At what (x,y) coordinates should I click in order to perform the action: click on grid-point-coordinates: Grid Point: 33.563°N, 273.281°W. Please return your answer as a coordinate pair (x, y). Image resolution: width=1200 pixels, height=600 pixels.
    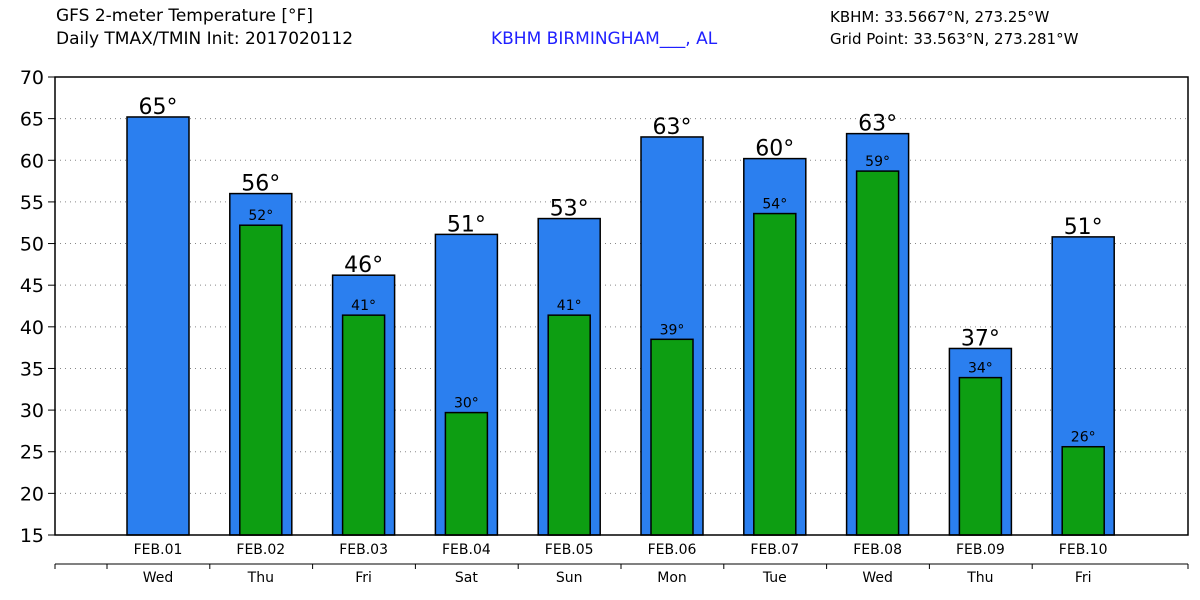
    Looking at the image, I should click on (954, 39).